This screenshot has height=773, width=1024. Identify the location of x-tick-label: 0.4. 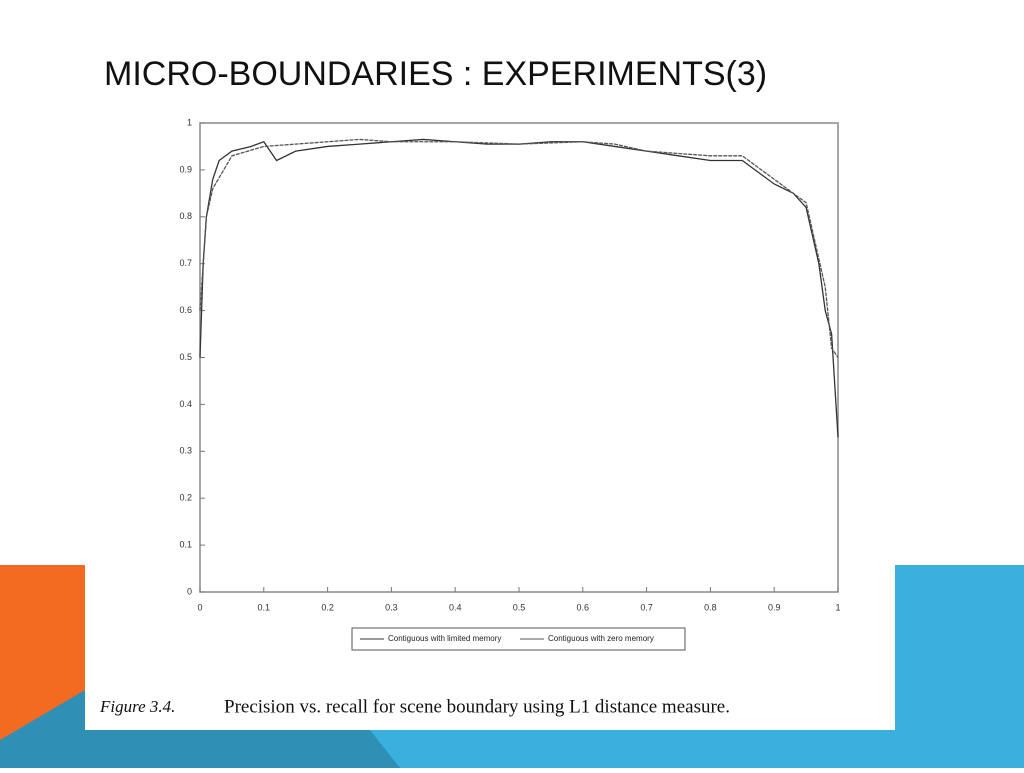
(455, 607).